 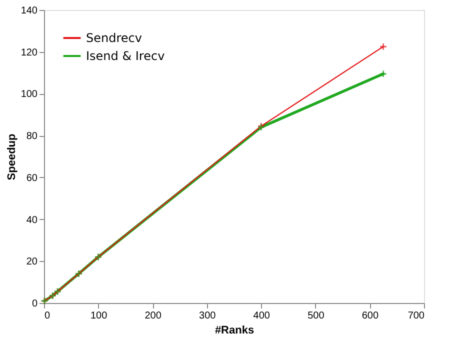 I want to click on x-tick-label: 400, so click(x=261, y=316).